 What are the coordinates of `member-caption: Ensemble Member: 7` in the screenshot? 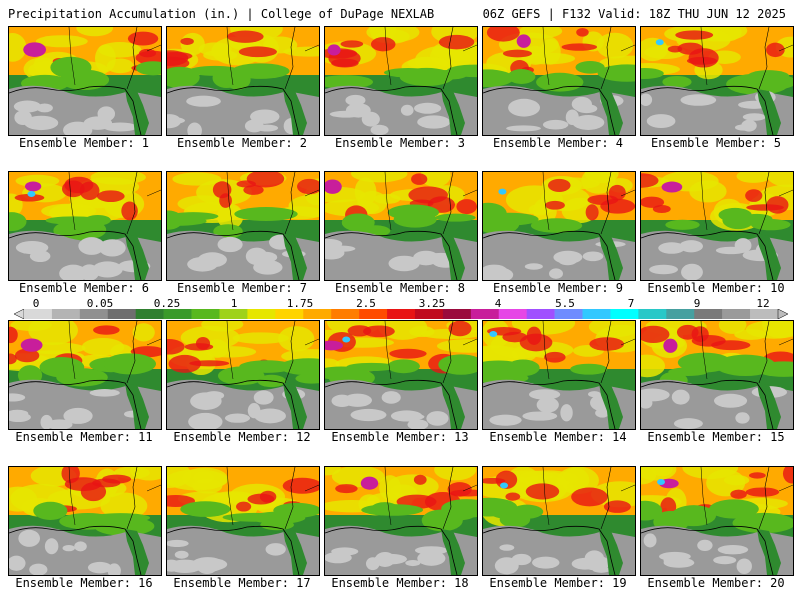 It's located at (242, 288).